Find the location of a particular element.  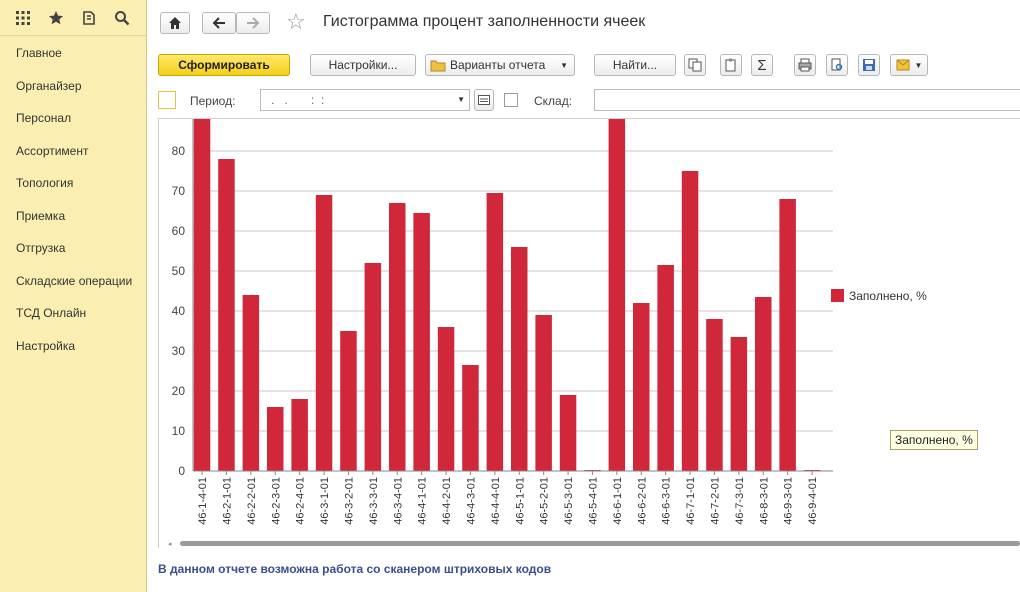

x-tick-label: 46-6-2-01 is located at coordinates (642, 501).